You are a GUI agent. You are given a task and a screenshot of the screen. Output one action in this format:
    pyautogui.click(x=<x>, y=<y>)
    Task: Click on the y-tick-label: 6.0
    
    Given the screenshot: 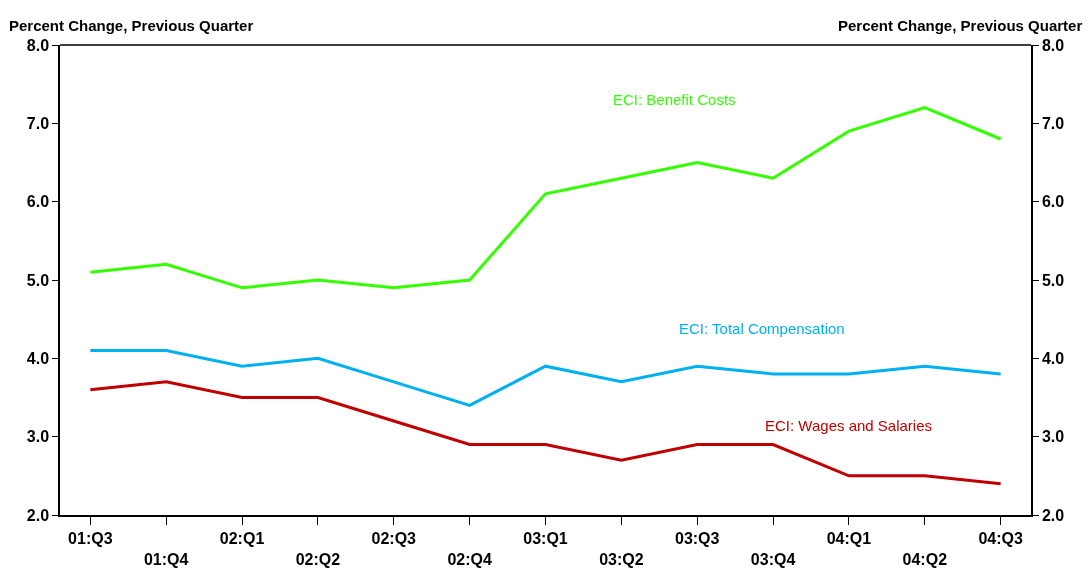 What is the action you would take?
    pyautogui.click(x=38, y=202)
    